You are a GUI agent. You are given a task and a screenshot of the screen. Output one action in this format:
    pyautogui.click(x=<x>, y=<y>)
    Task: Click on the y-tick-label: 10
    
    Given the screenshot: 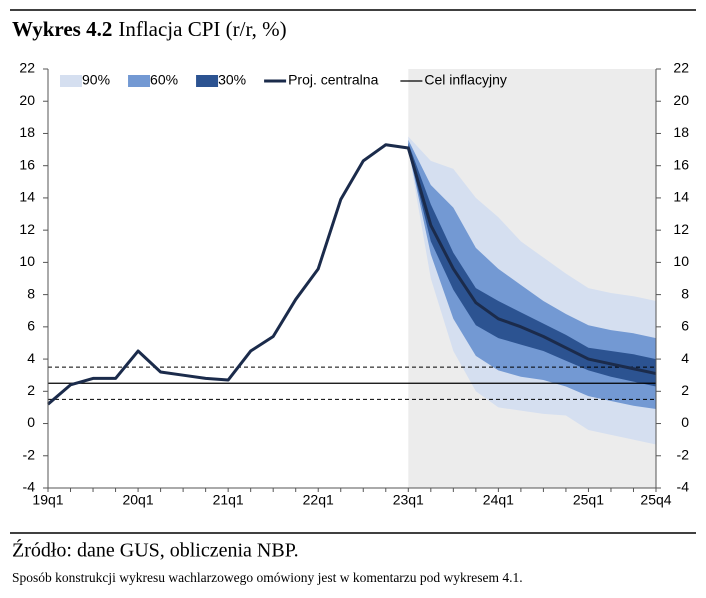 What is the action you would take?
    pyautogui.click(x=27, y=261)
    